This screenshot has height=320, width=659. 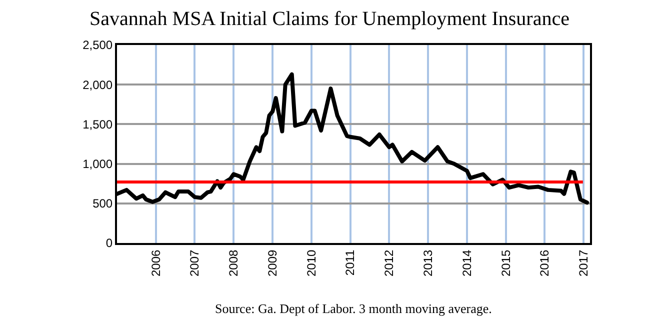 What do you see at coordinates (389, 263) in the screenshot?
I see `x-tick-label: 2012` at bounding box center [389, 263].